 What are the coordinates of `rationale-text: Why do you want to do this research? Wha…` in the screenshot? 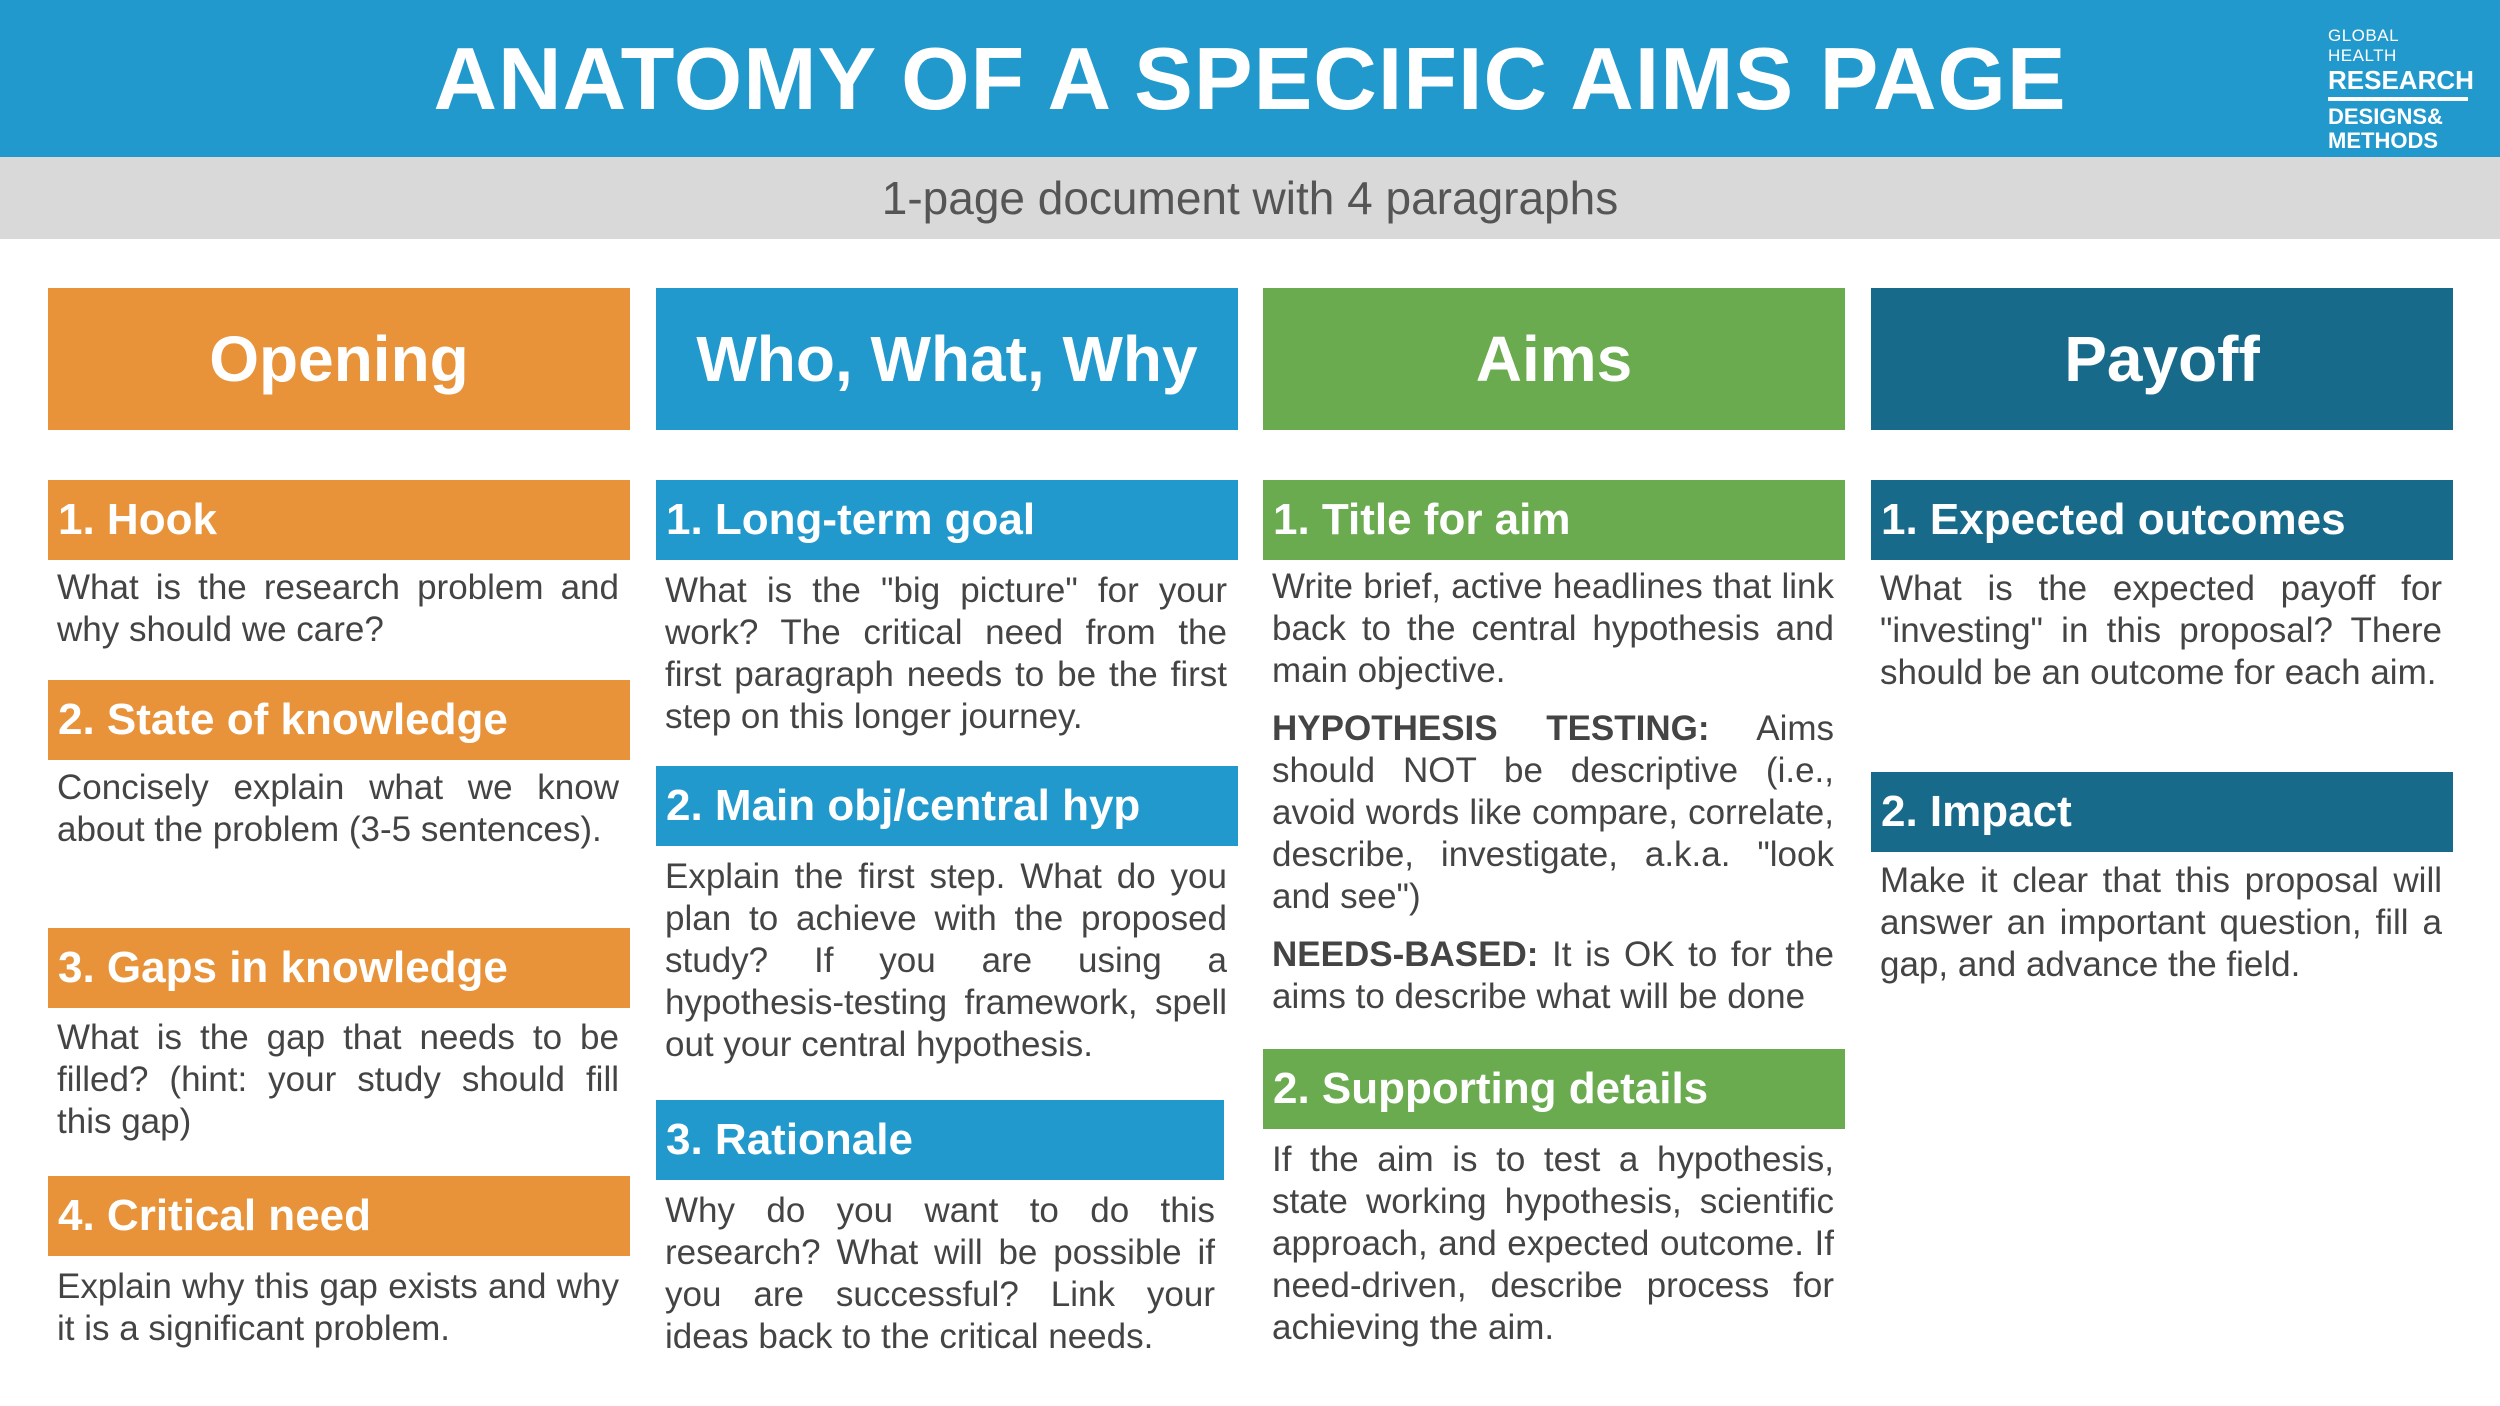 It's located at (940, 1273).